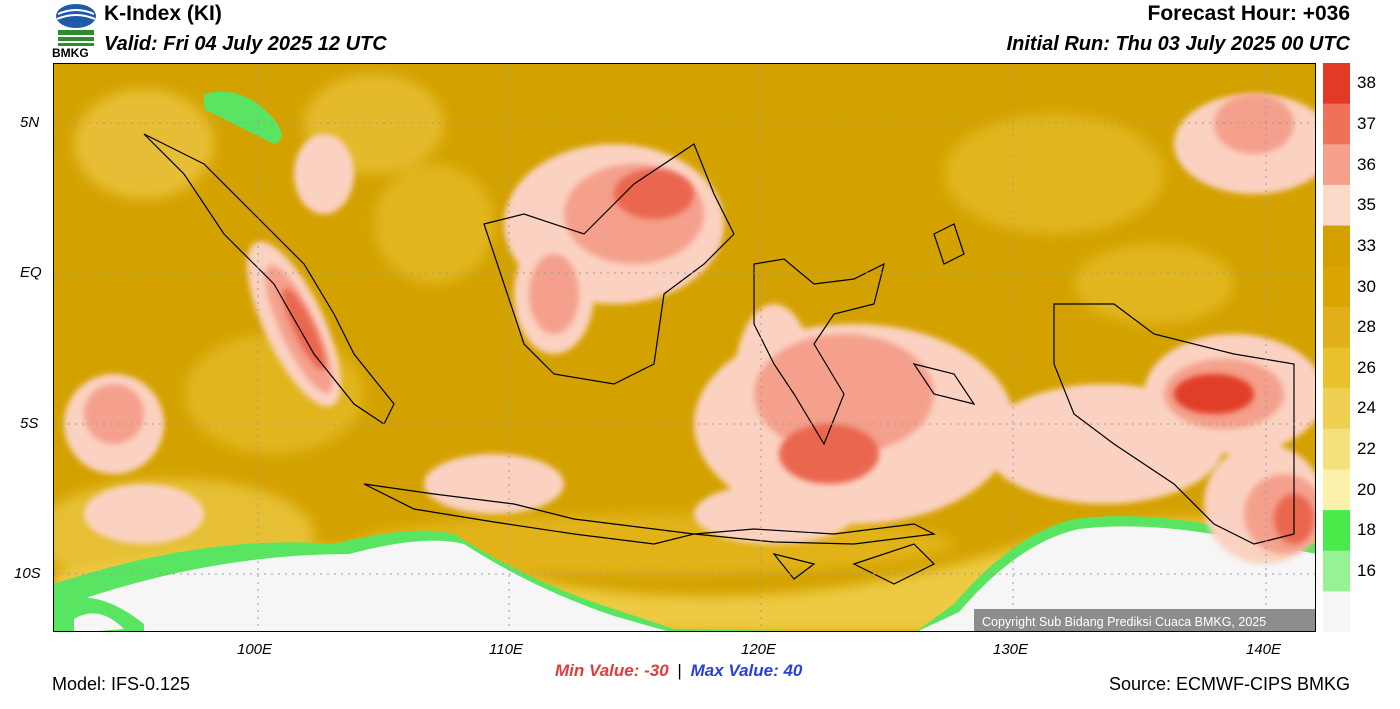  I want to click on colorbar-tick-label: 28, so click(1366, 327).